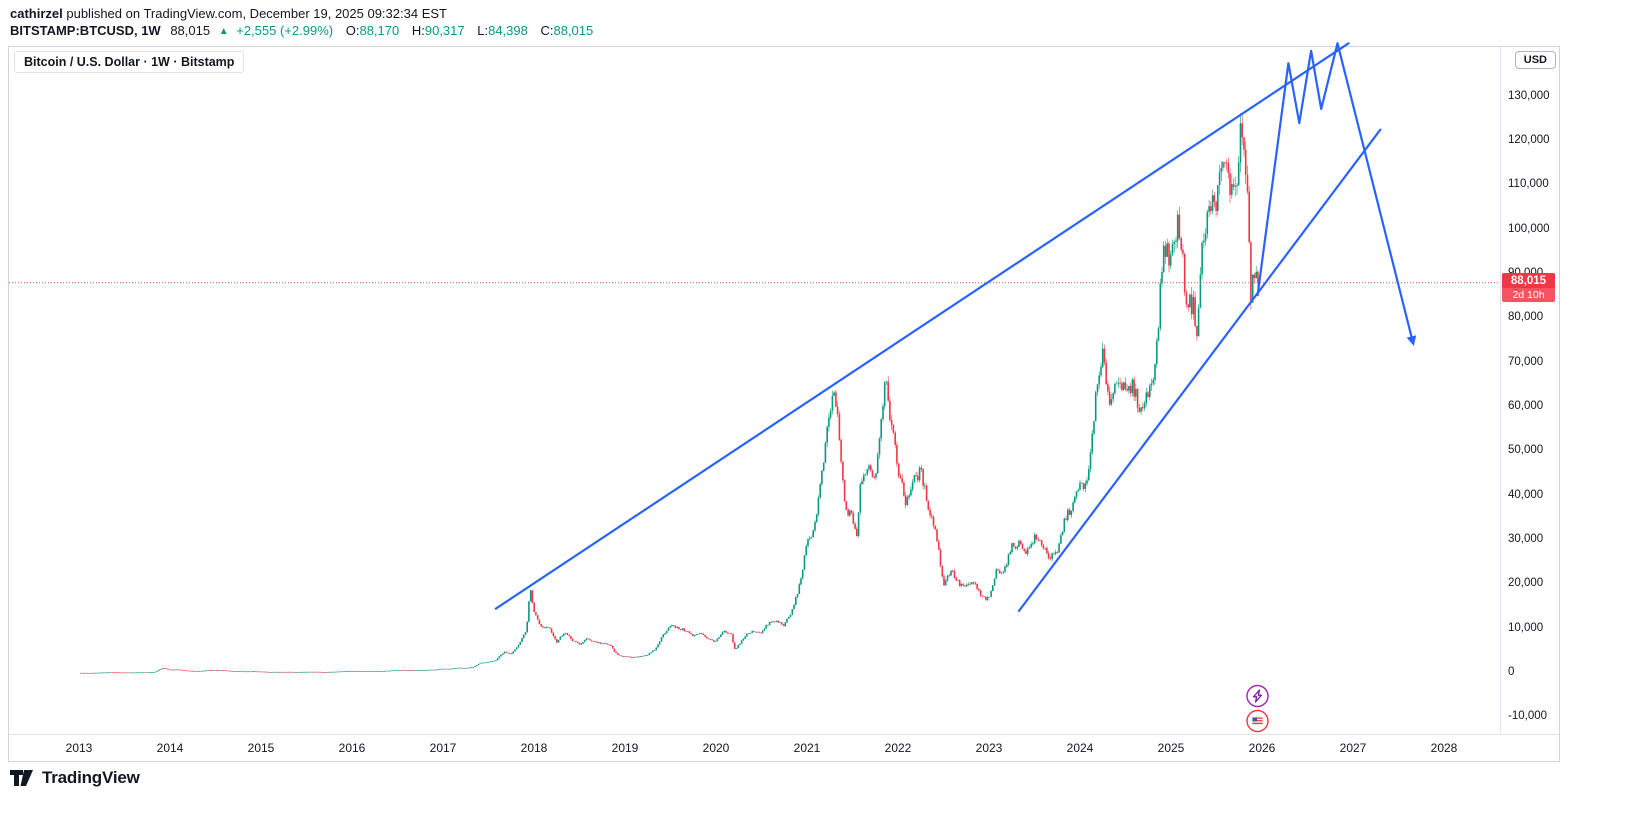 The height and width of the screenshot is (825, 1628). What do you see at coordinates (443, 748) in the screenshot?
I see `time-tick-label: 2017` at bounding box center [443, 748].